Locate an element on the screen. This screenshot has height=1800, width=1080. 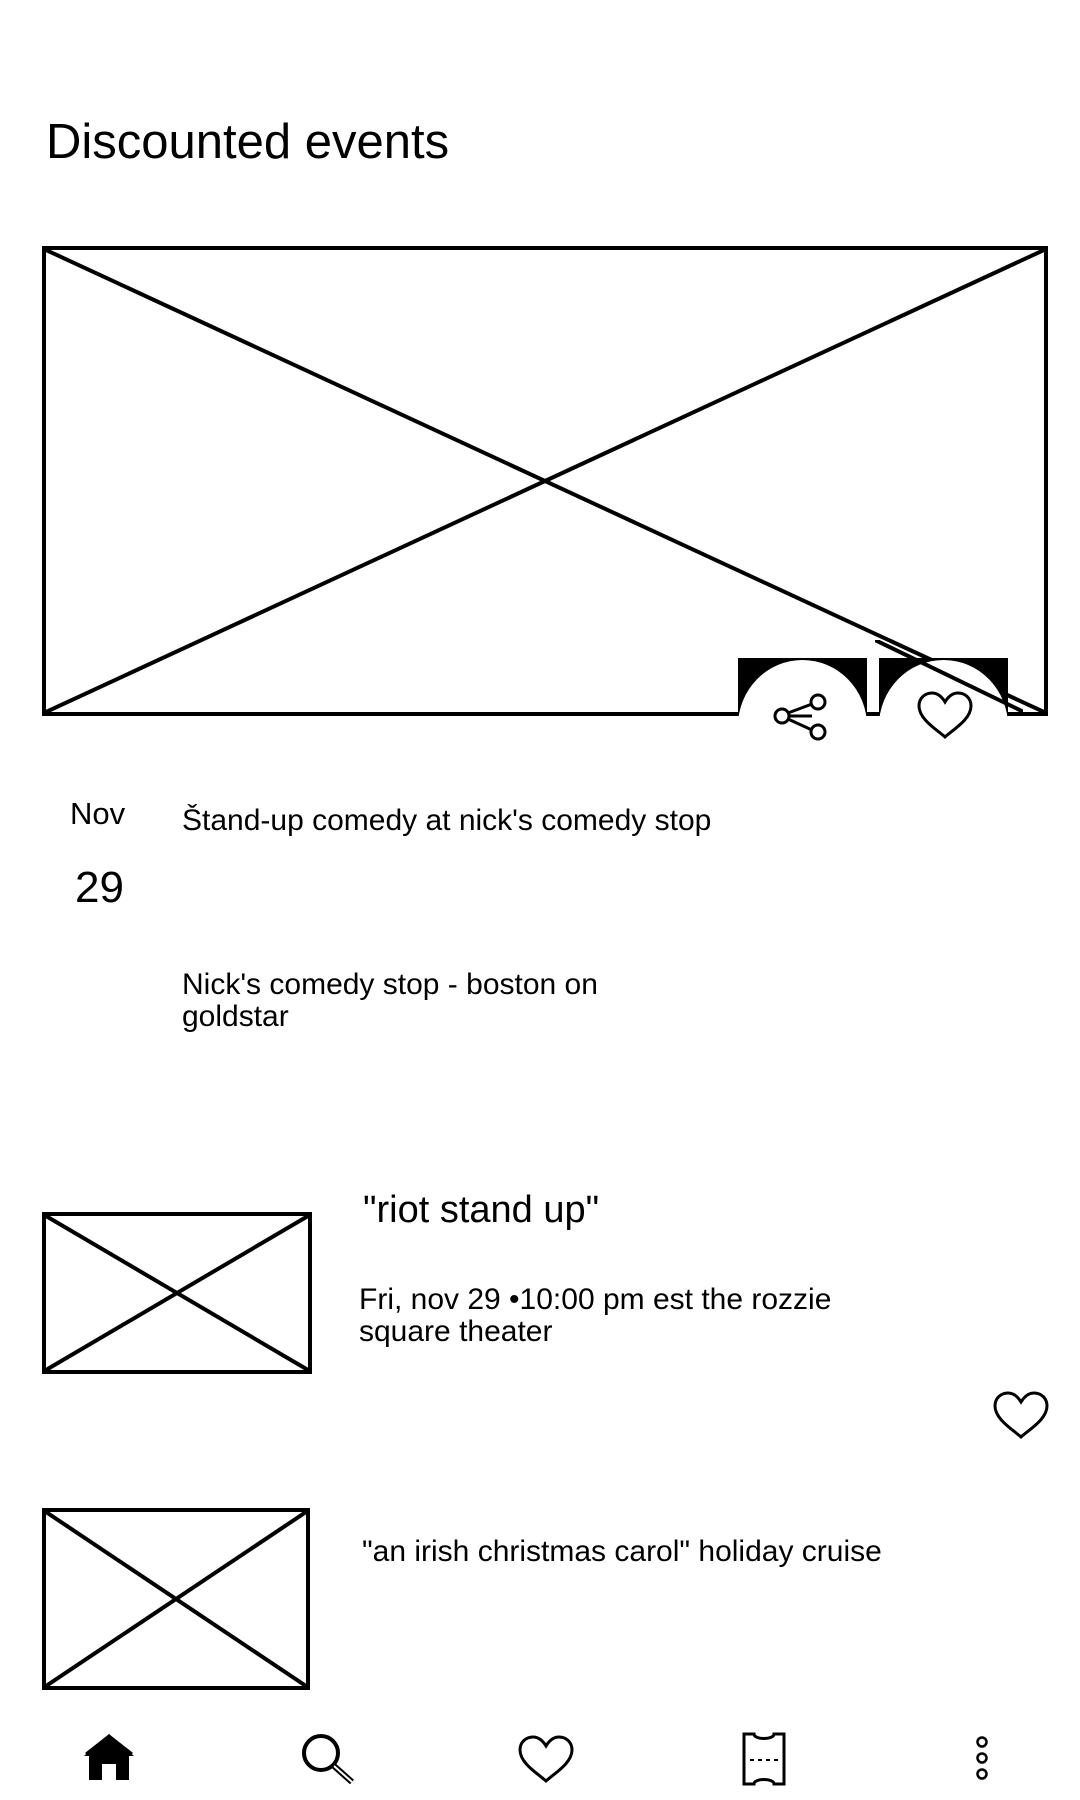
hero-diagonal-overlay is located at coordinates (949, 677).